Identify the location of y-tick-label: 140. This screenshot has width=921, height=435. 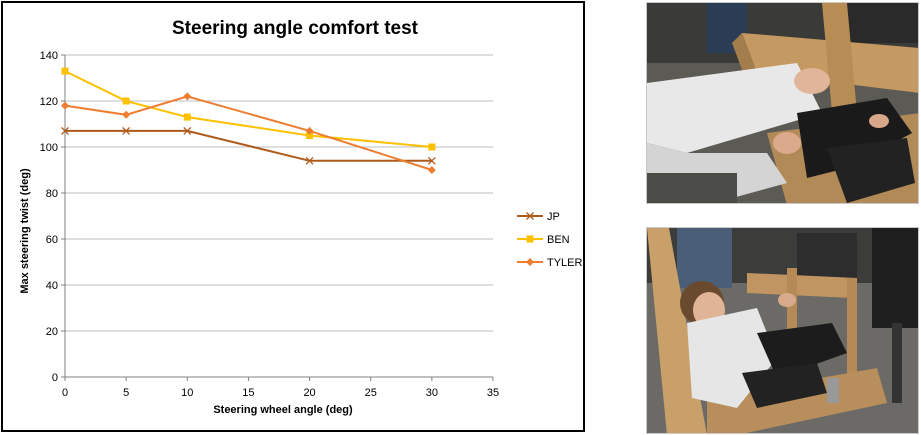
(49, 56).